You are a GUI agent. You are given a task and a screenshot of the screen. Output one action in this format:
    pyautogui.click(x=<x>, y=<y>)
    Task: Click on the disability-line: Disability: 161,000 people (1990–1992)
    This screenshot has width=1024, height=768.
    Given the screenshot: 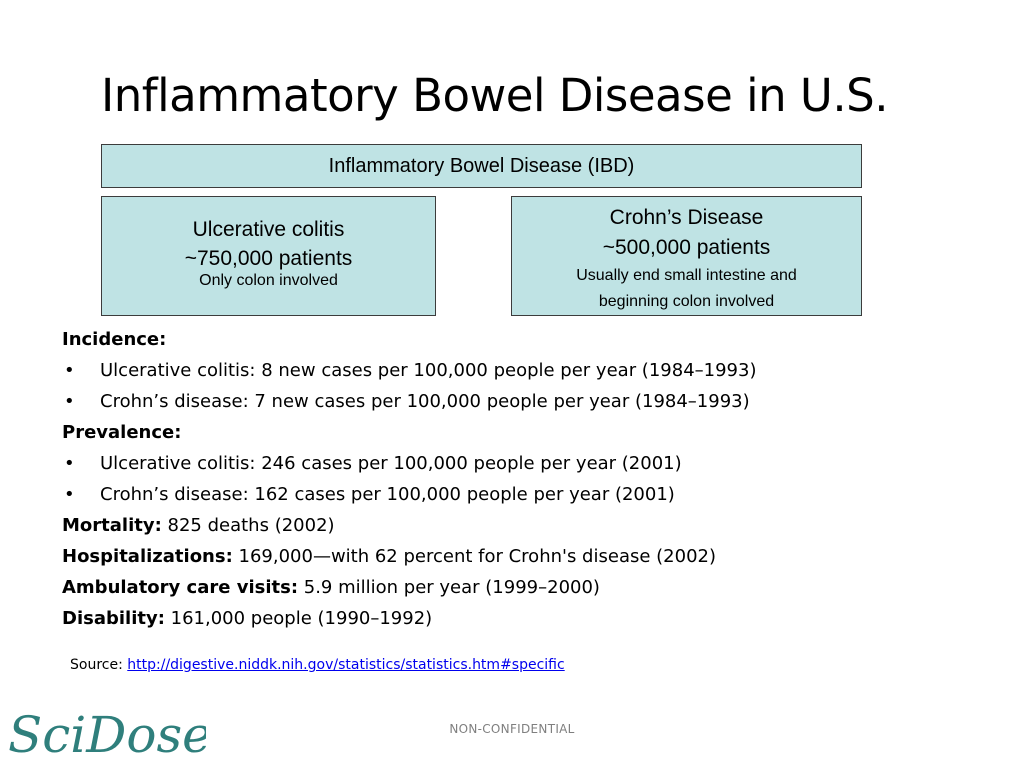 What is the action you would take?
    pyautogui.click(x=512, y=618)
    